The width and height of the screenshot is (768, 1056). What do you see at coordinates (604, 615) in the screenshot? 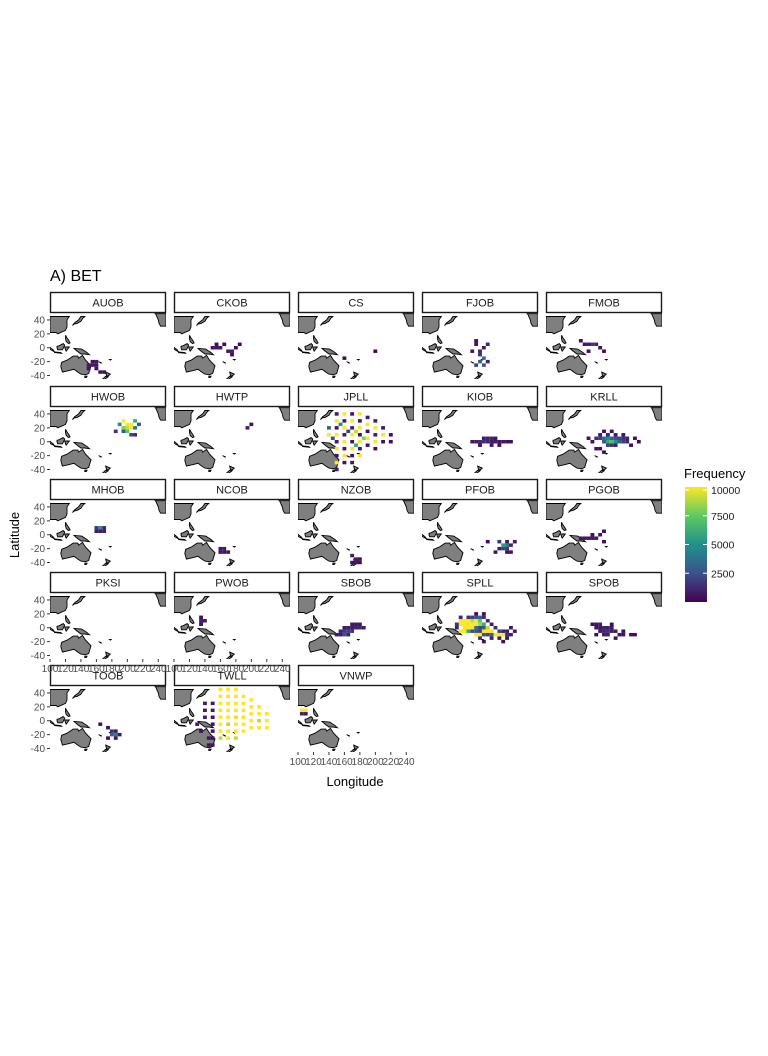
I see `facet-panel-spob: SPOB` at bounding box center [604, 615].